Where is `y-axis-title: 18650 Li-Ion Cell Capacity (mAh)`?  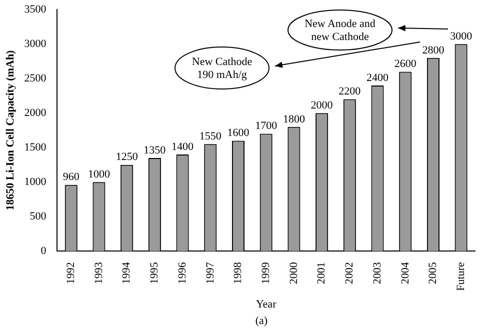
y-axis-title: 18650 Li-Ion Cell Capacity (mAh) is located at coordinates (10, 130).